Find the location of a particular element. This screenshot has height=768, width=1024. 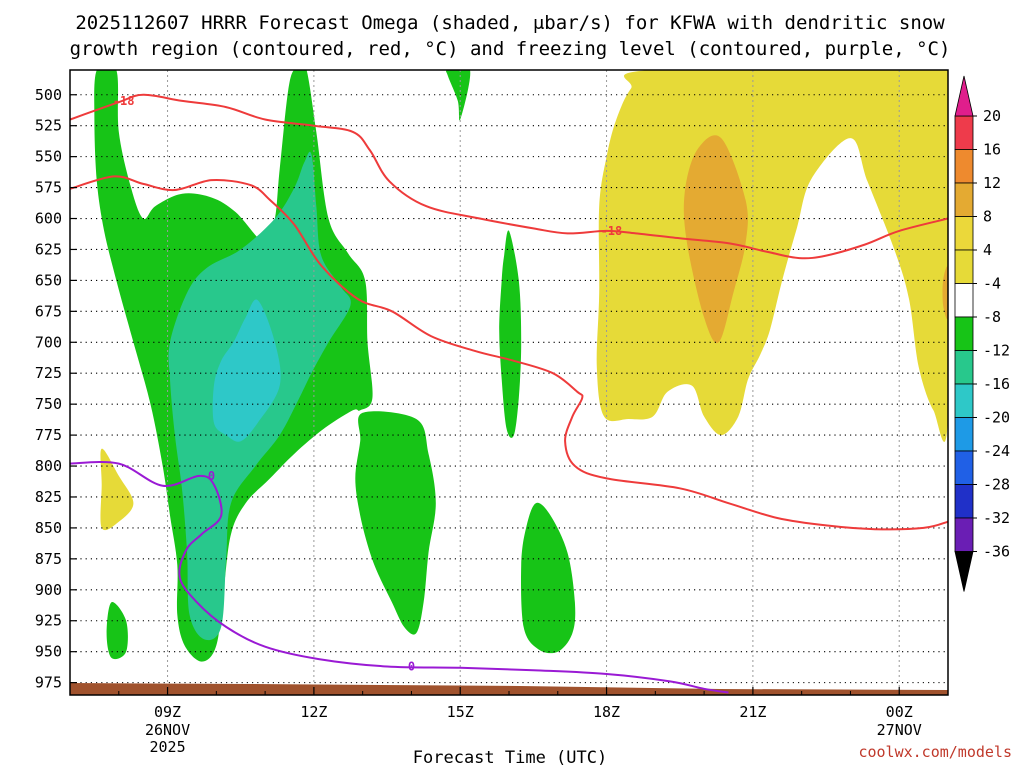

colorbar-top-arrow is located at coordinates (964, 96).